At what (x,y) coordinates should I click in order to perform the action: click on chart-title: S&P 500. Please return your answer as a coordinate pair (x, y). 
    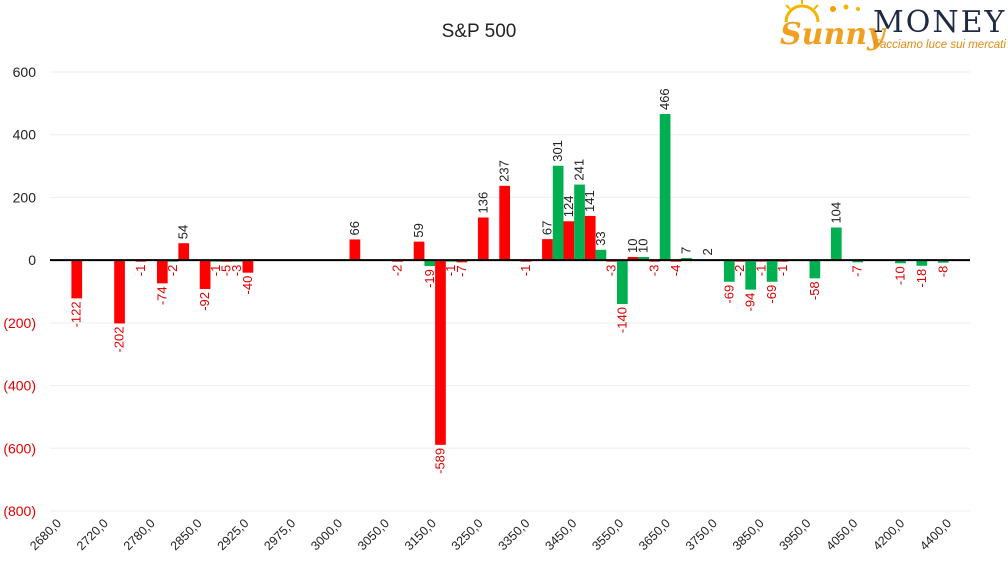
    Looking at the image, I should click on (479, 31).